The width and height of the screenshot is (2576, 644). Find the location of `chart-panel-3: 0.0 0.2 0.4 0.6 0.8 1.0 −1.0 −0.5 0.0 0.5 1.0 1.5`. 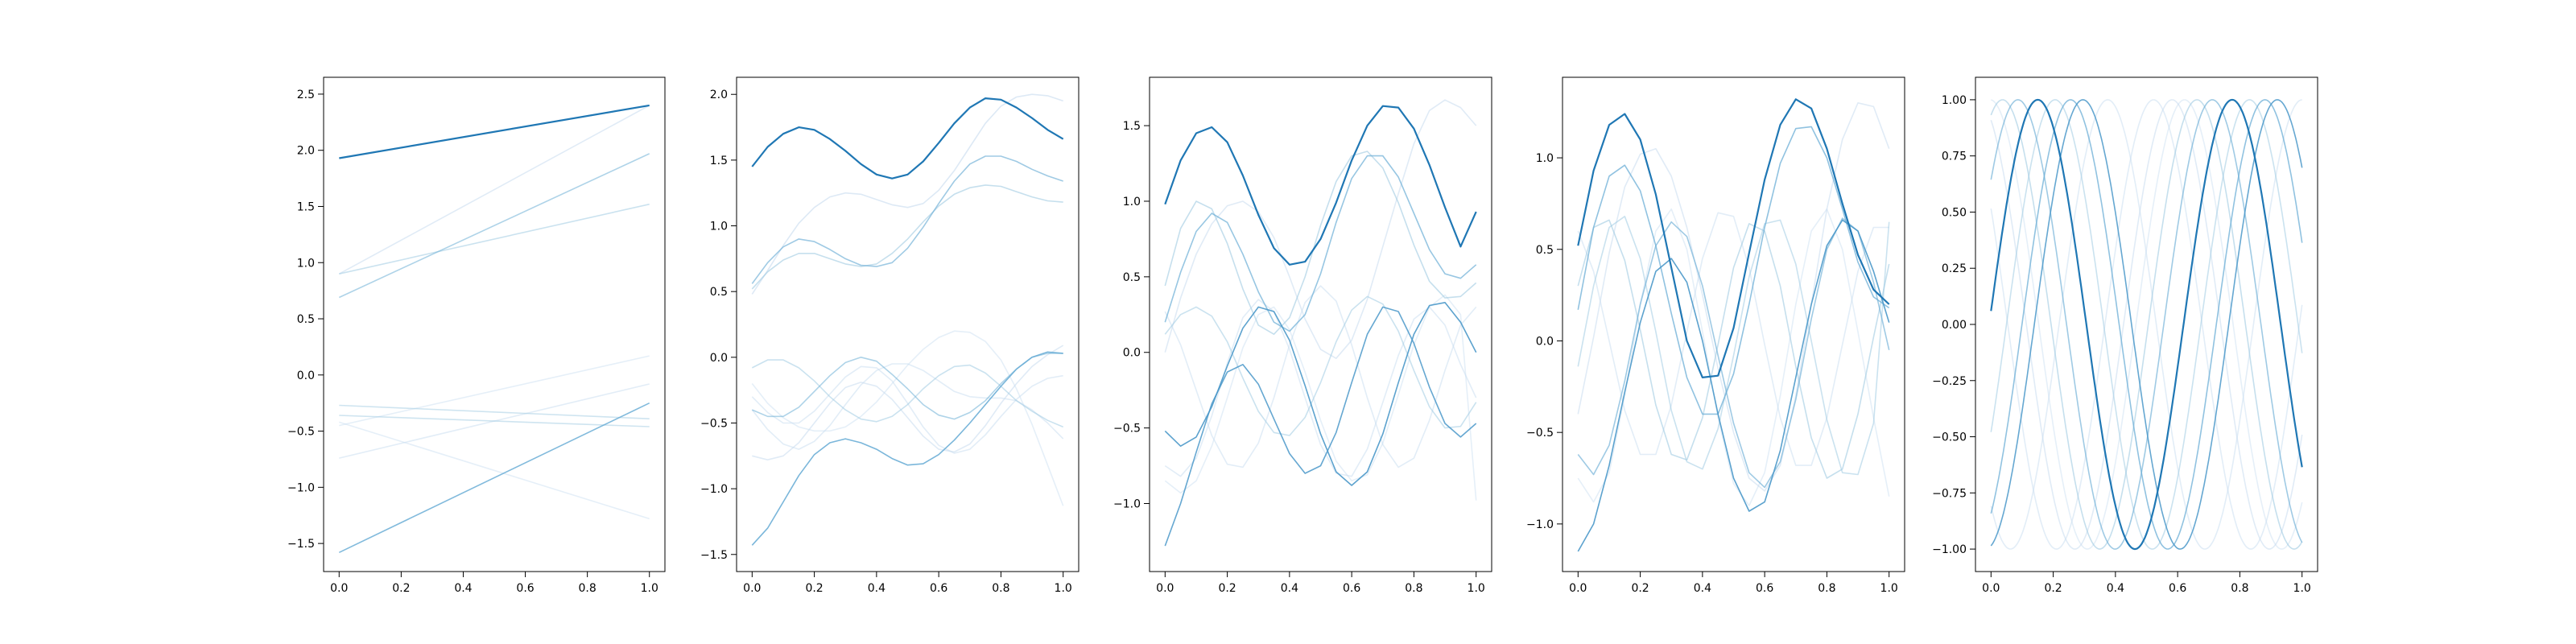

chart-panel-3: 0.0 0.2 0.4 0.6 0.8 1.0 −1.0 −0.5 0.0 0.5 1.0 1.5 is located at coordinates (1302, 335).